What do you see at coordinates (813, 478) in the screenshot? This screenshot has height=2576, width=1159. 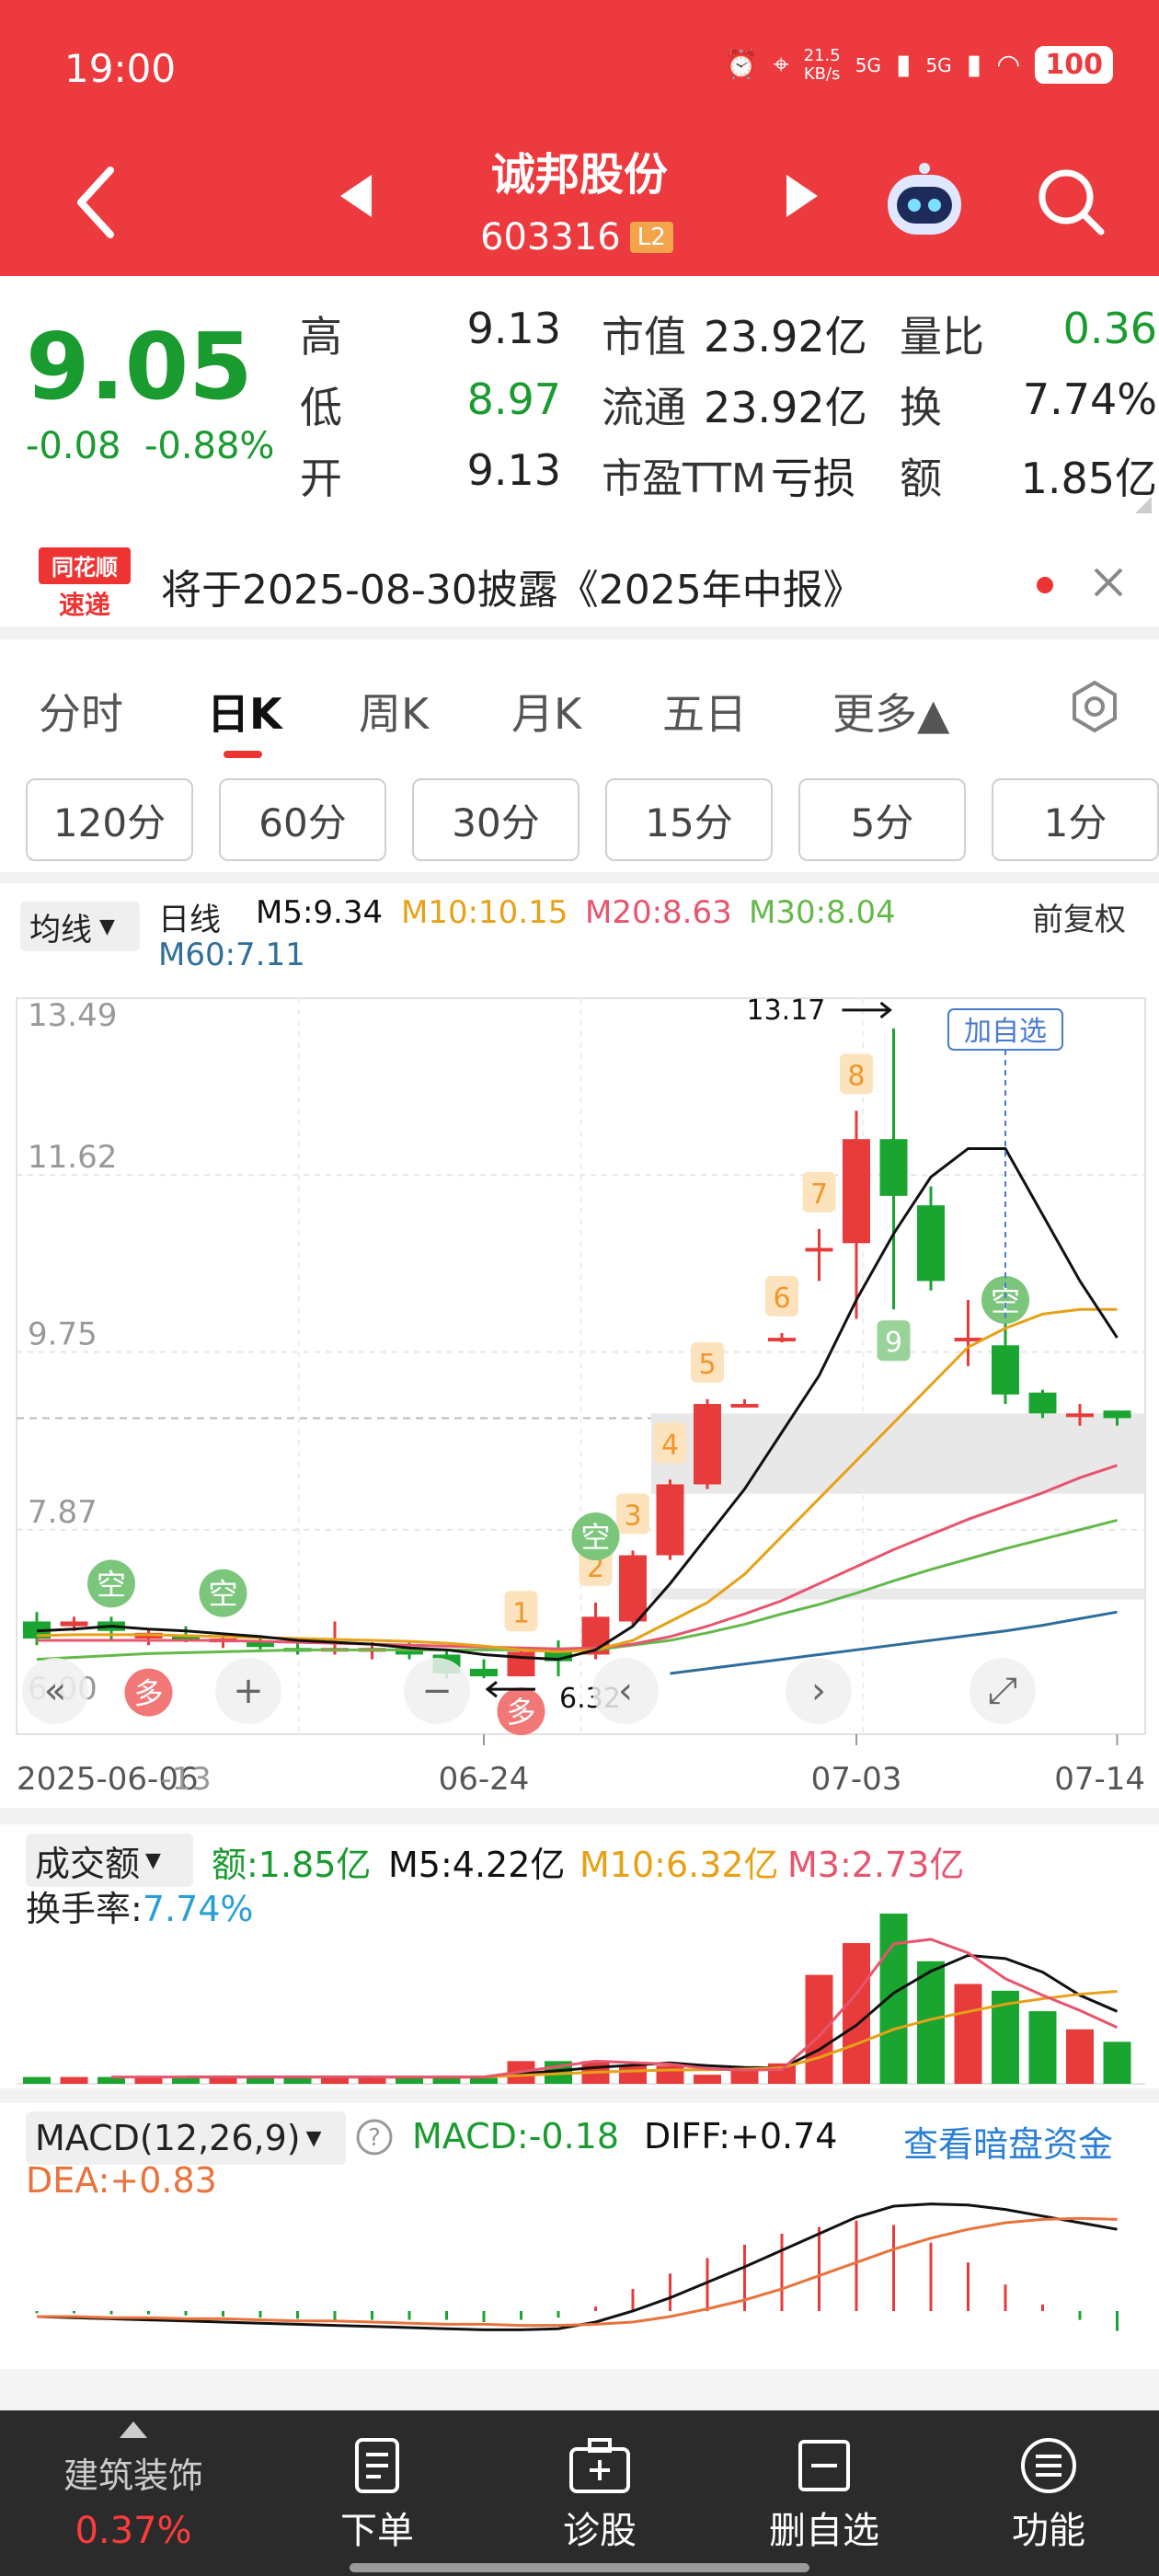 I see `pe-value: 亏损` at bounding box center [813, 478].